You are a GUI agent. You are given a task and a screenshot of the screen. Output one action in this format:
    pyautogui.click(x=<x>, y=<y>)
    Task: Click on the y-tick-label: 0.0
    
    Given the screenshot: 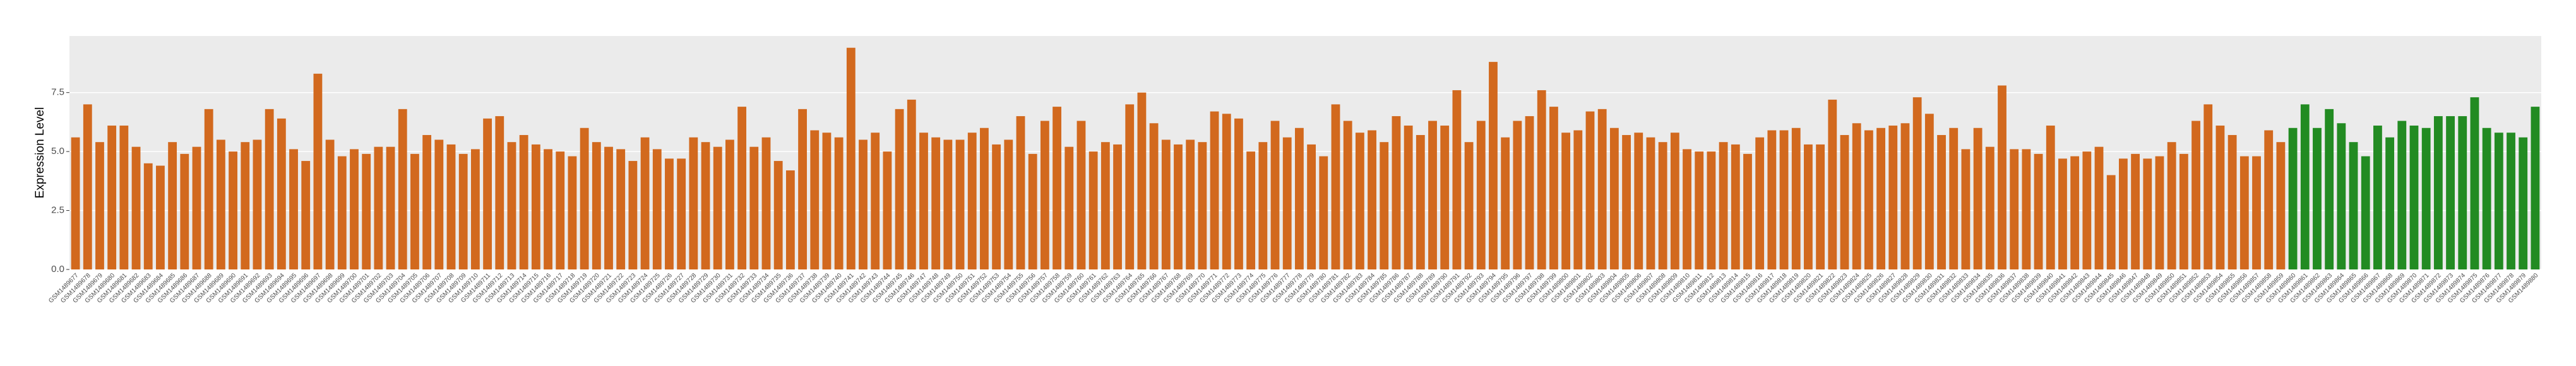 What is the action you would take?
    pyautogui.click(x=57, y=269)
    